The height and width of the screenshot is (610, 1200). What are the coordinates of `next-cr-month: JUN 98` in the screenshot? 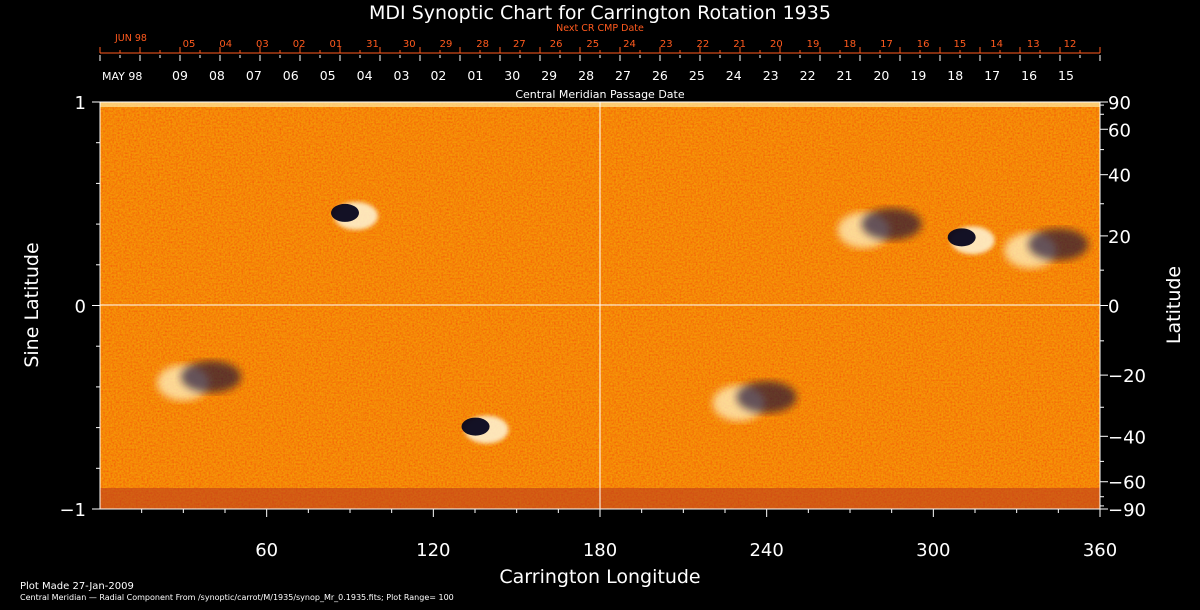 It's located at (130, 38).